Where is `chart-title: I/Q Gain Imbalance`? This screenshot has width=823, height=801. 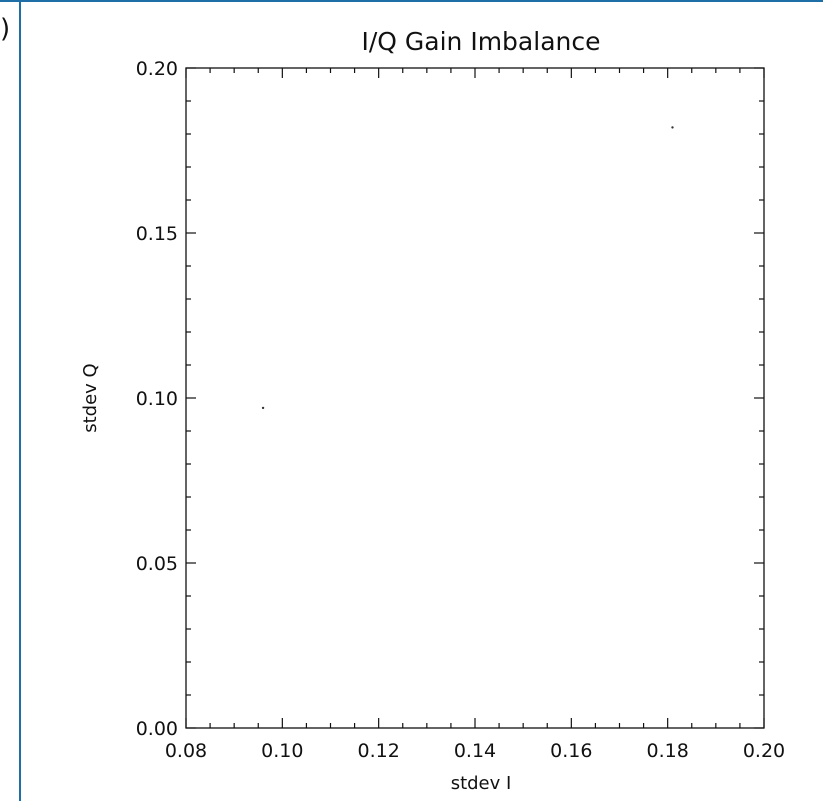 chart-title: I/Q Gain Imbalance is located at coordinates (480, 41).